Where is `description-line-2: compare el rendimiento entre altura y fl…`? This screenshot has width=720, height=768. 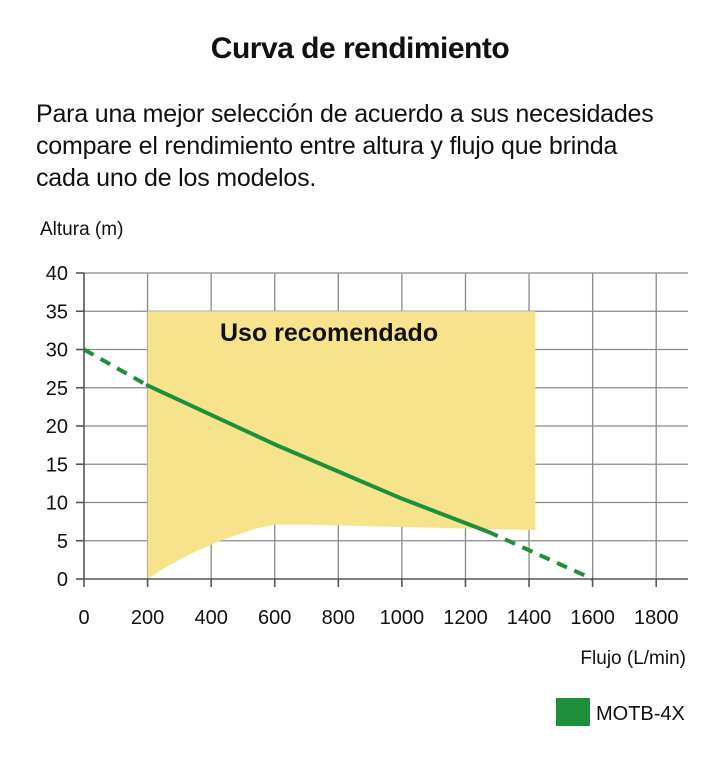 description-line-2: compare el rendimiento entre altura y fl… is located at coordinates (327, 146).